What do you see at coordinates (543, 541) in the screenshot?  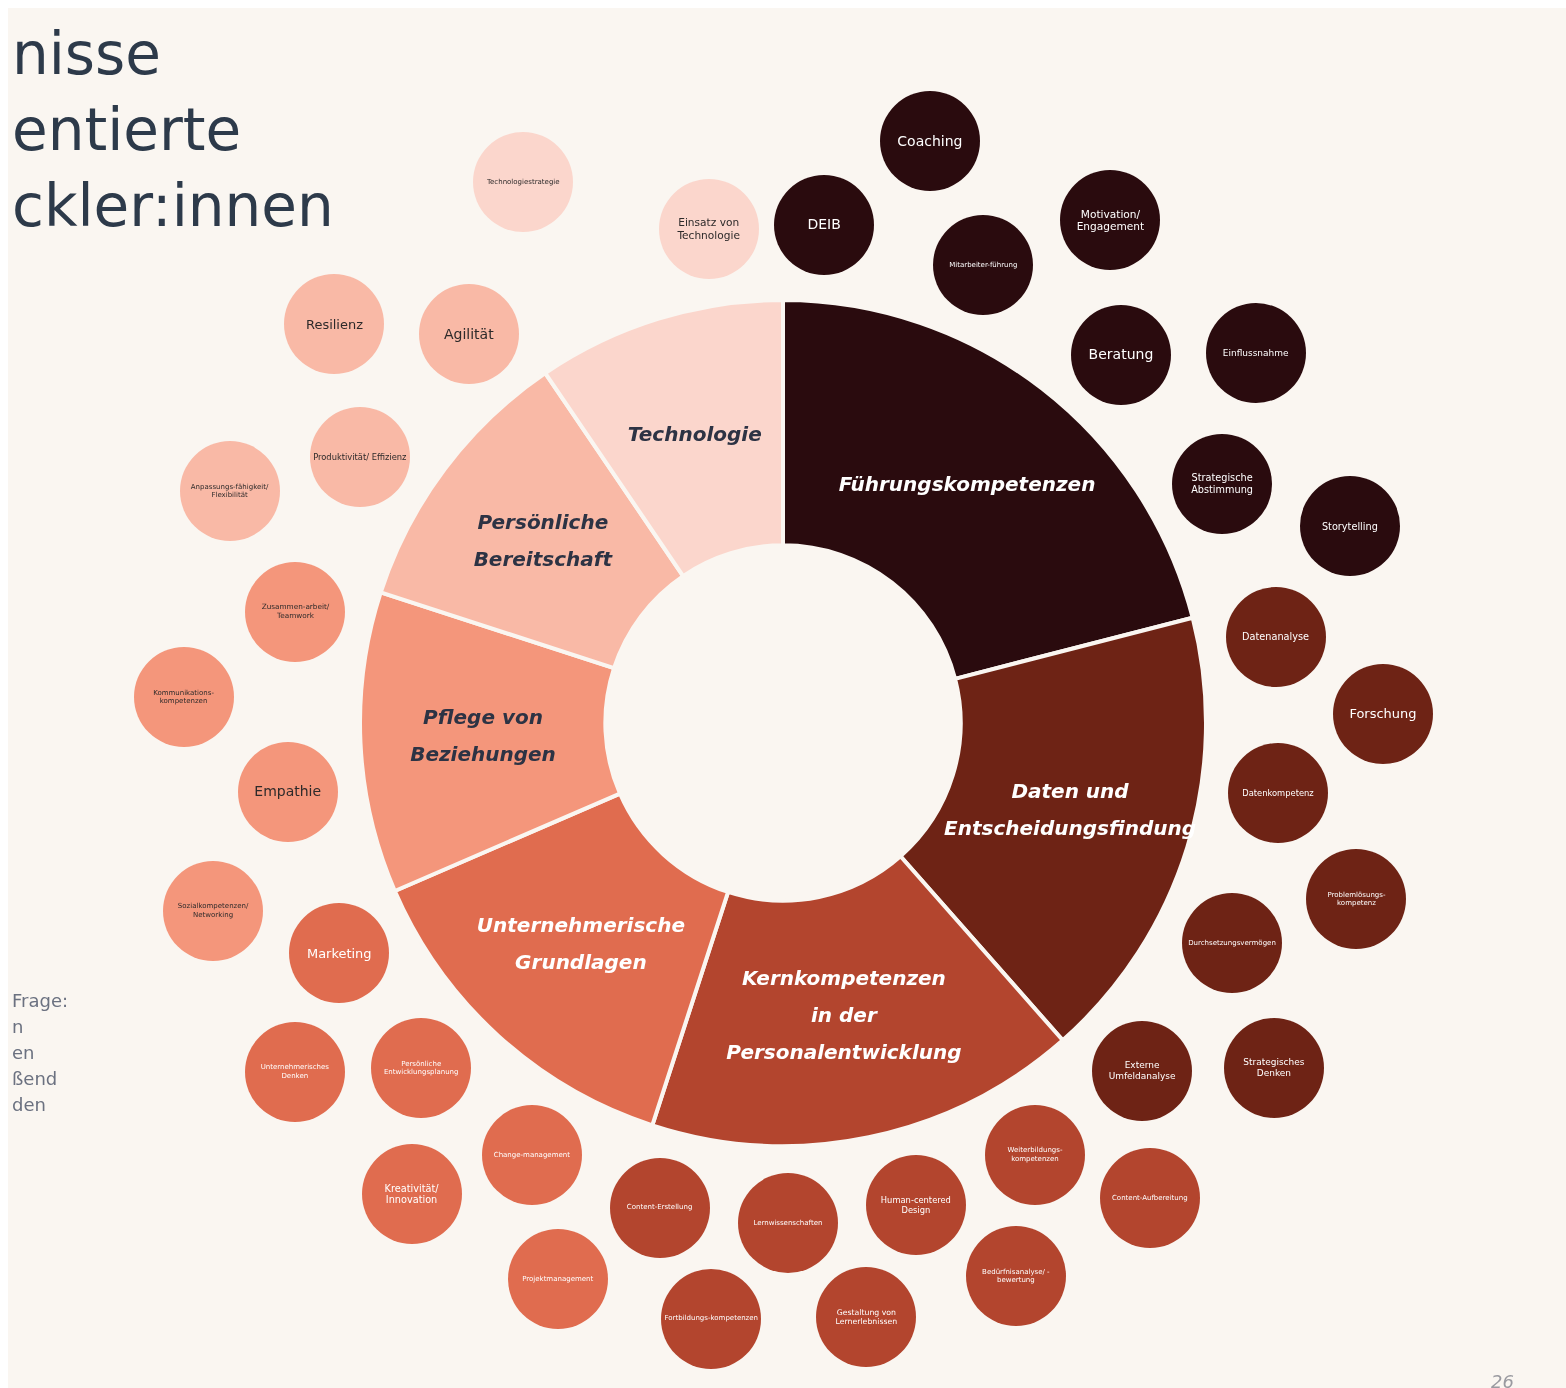 I see `slice-label: Persönliche Bereitschaft` at bounding box center [543, 541].